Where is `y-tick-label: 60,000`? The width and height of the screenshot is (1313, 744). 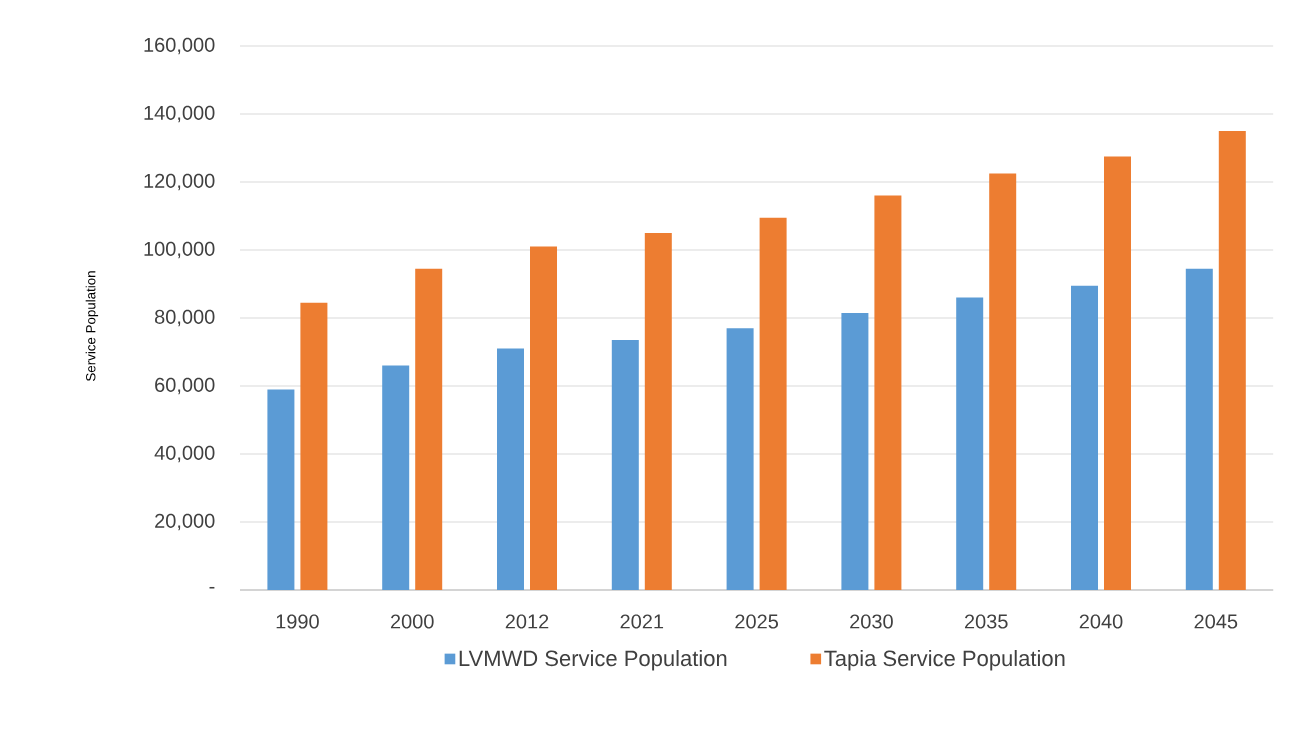 y-tick-label: 60,000 is located at coordinates (185, 386).